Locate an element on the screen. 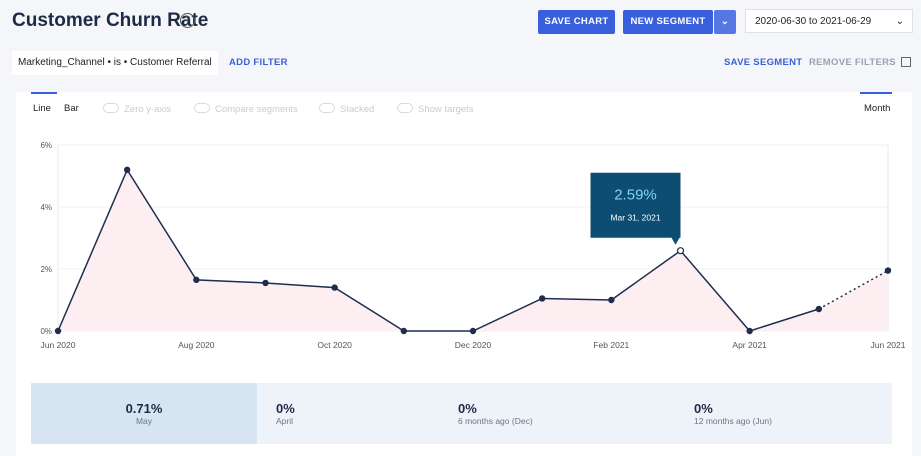  tooltip-date: Mar 31, 2021 is located at coordinates (635, 218).